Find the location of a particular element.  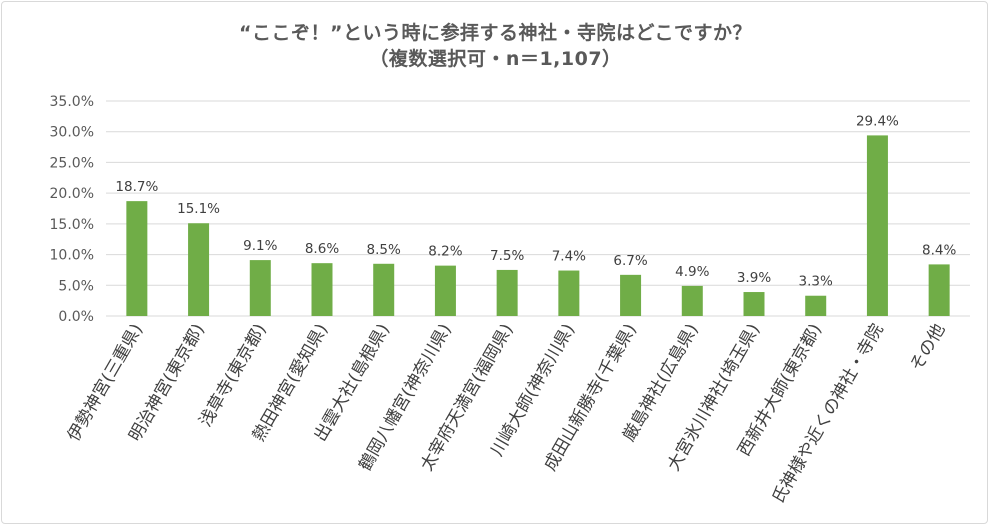

y-tick-label: 35.0% is located at coordinates (72, 102).